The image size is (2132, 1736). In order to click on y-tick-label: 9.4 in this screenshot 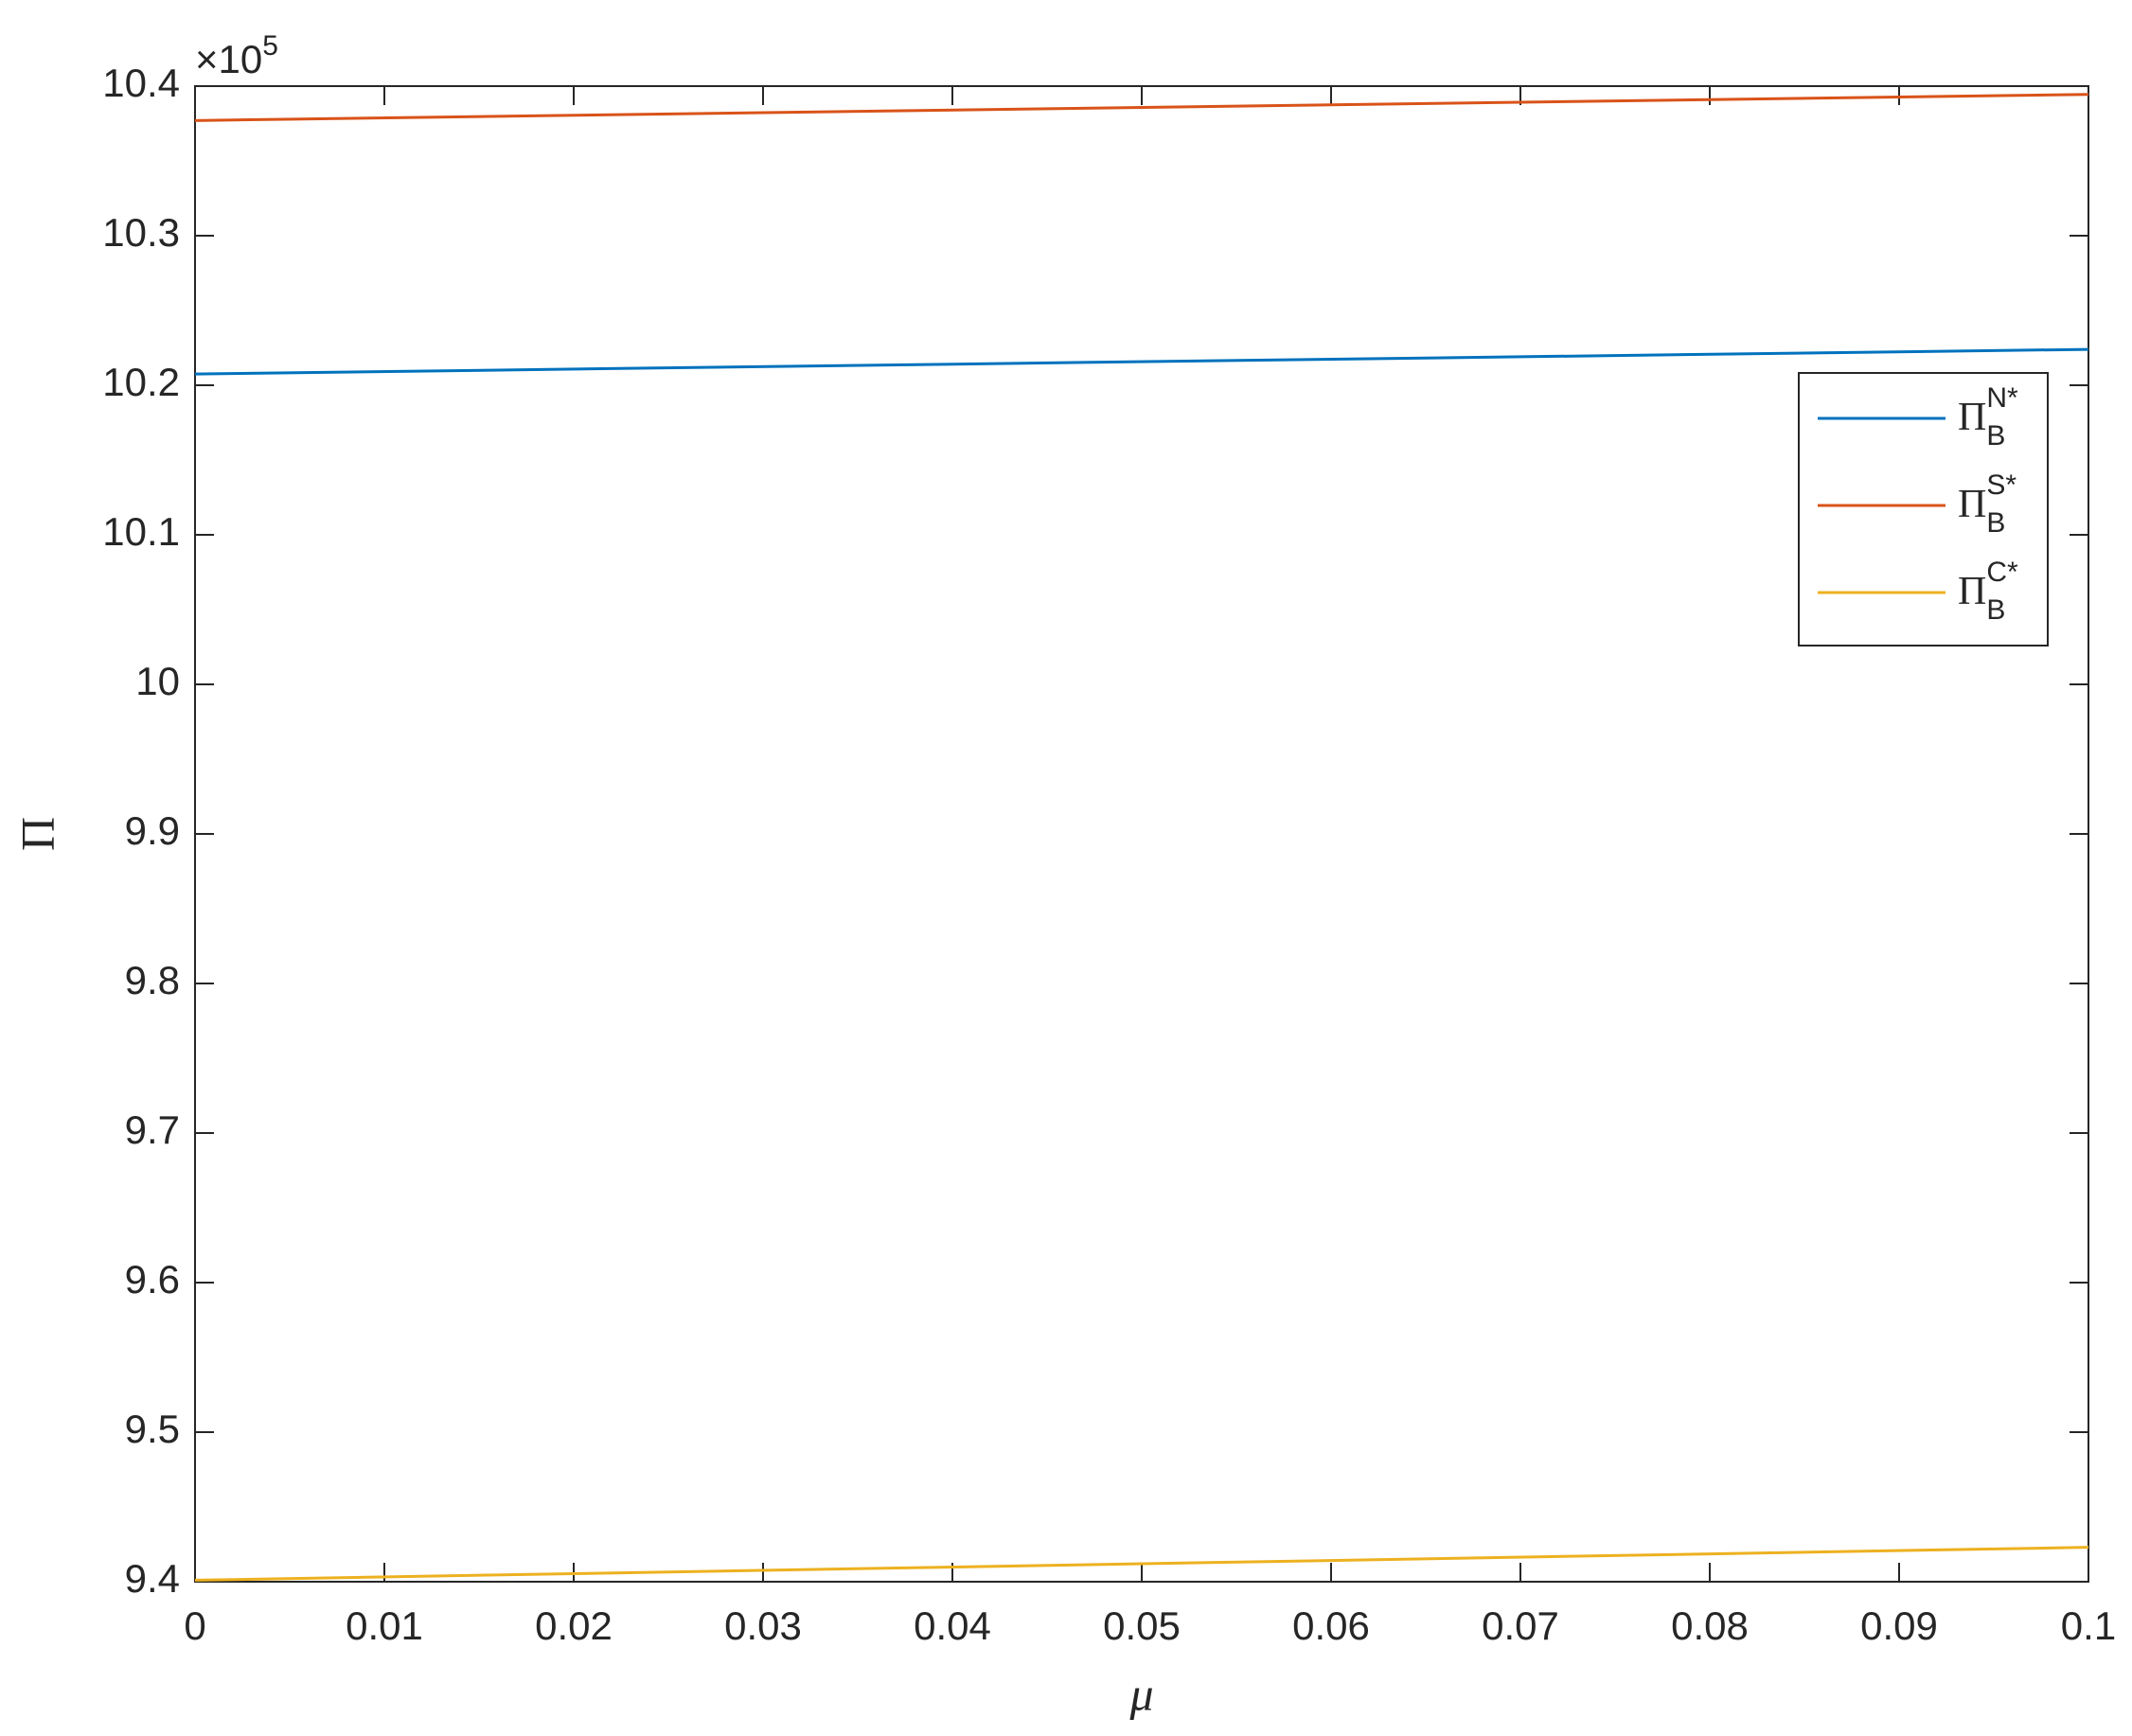, I will do `click(152, 1578)`.